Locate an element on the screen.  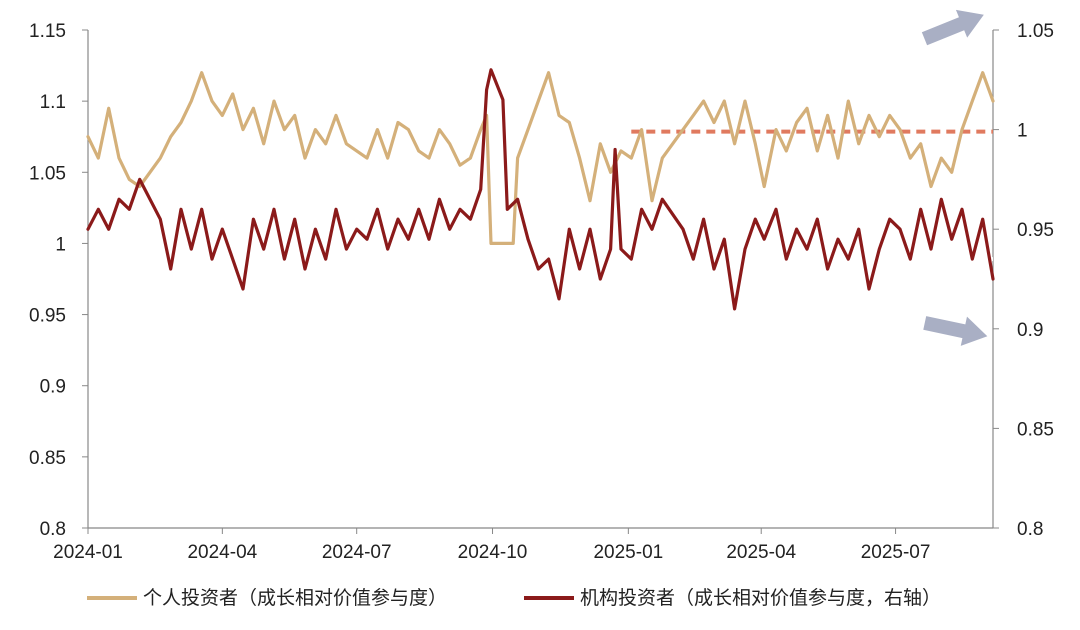
x-tick-label: 2025-07 is located at coordinates (896, 552).